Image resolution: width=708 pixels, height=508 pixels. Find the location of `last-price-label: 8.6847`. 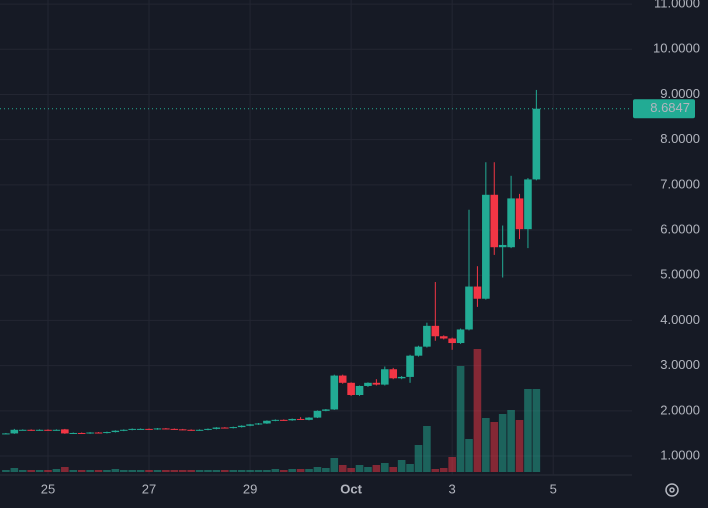

last-price-label: 8.6847 is located at coordinates (670, 107).